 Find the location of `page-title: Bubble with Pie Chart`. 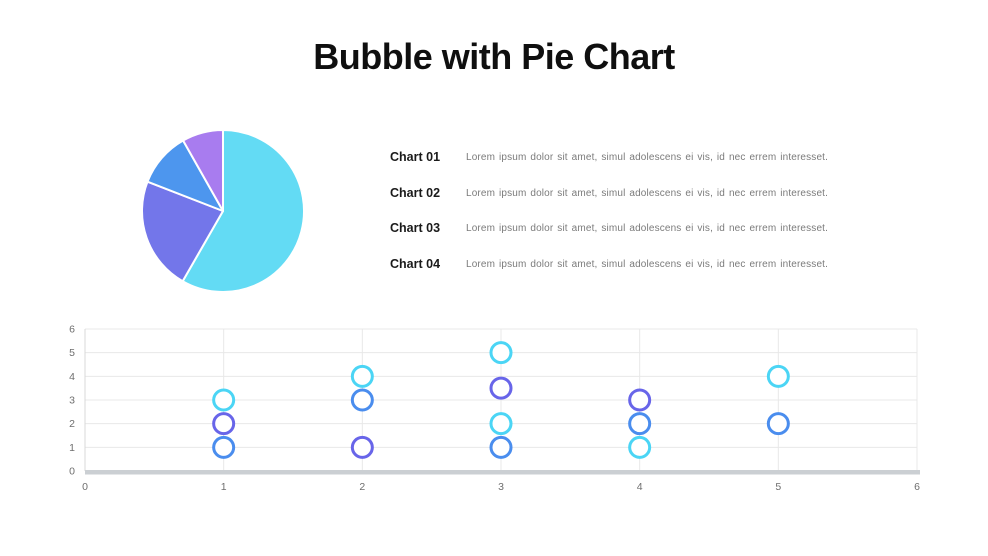

page-title: Bubble with Pie Chart is located at coordinates (494, 56).